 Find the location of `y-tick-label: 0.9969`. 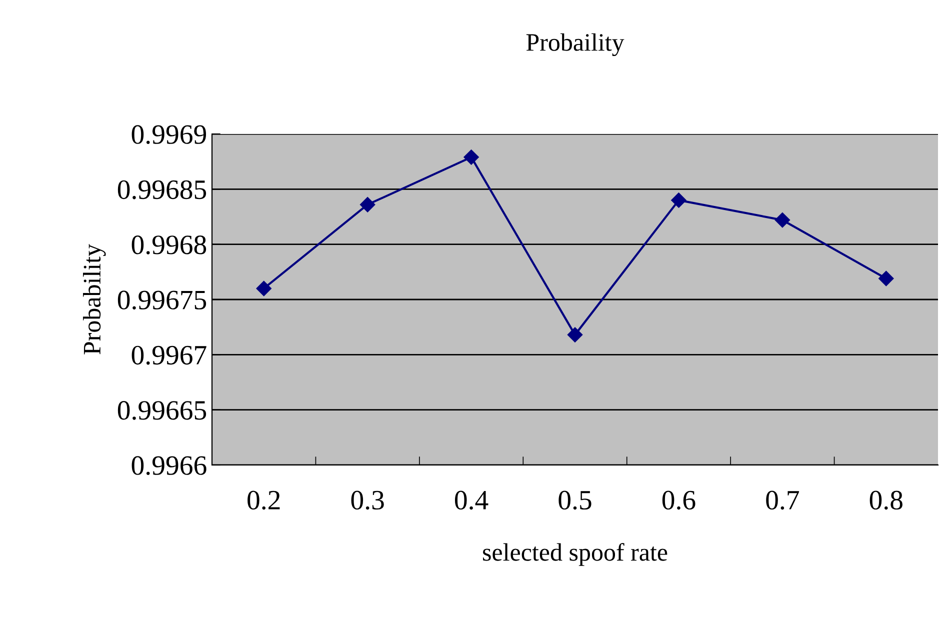

y-tick-label: 0.9969 is located at coordinates (169, 134).